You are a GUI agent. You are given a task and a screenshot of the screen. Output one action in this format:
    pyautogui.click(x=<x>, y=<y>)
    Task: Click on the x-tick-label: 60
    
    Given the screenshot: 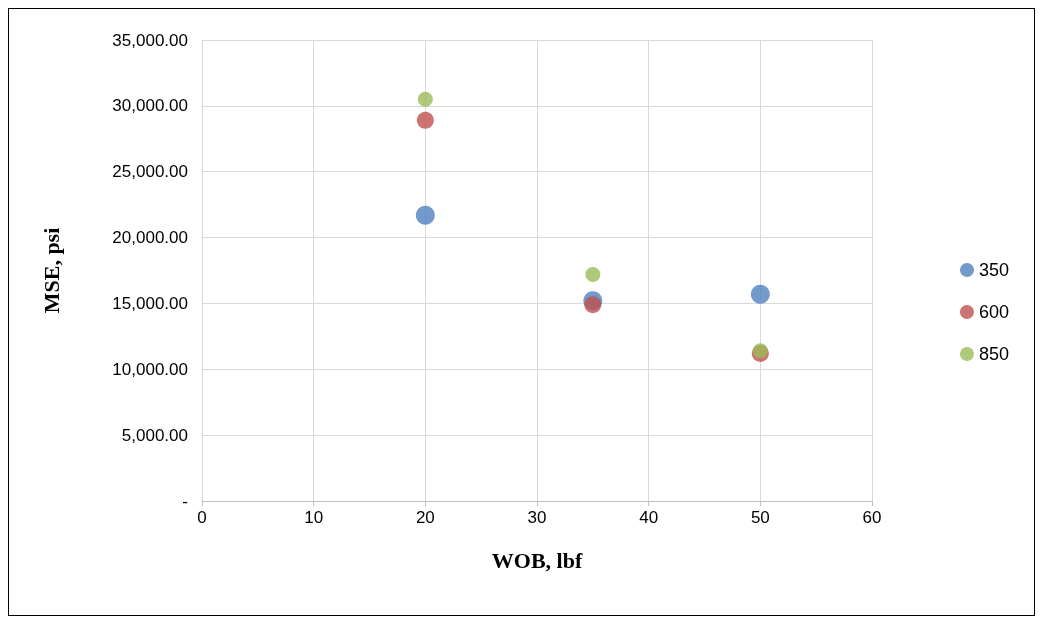 What is the action you would take?
    pyautogui.click(x=872, y=517)
    